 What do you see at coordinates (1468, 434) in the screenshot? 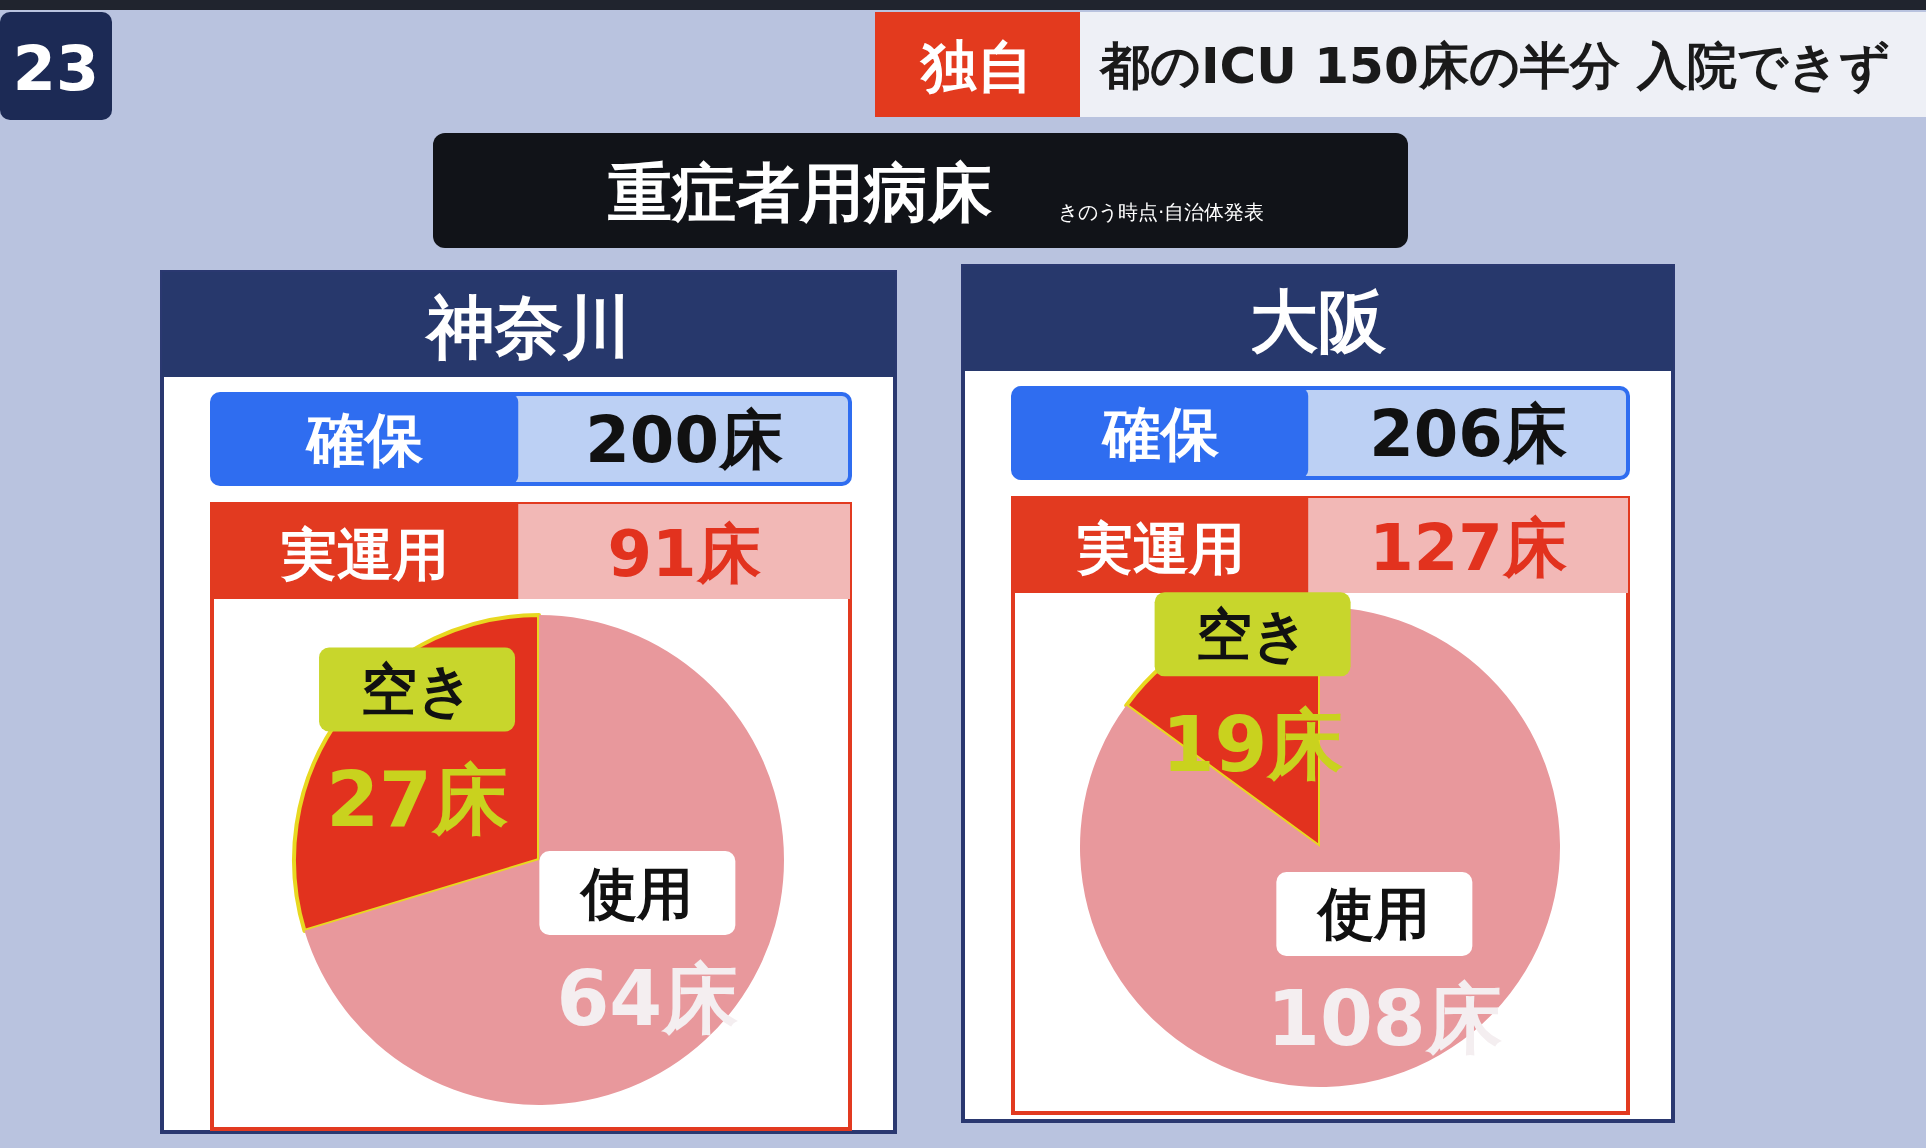
I see `text: 206床` at bounding box center [1468, 434].